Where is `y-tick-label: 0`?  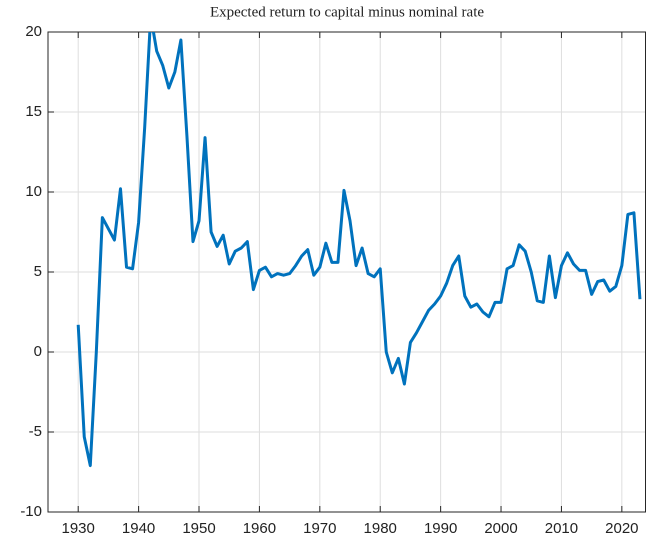
y-tick-label: 0 is located at coordinates (38, 351).